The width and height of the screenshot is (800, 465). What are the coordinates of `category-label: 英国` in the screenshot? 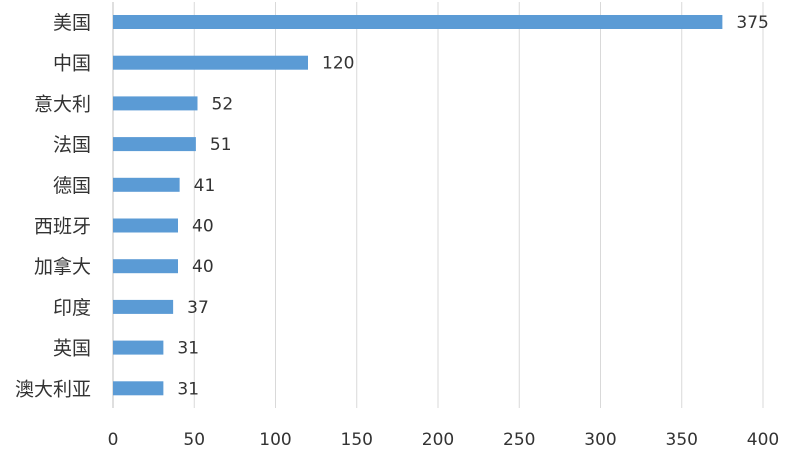 It's located at (72, 349).